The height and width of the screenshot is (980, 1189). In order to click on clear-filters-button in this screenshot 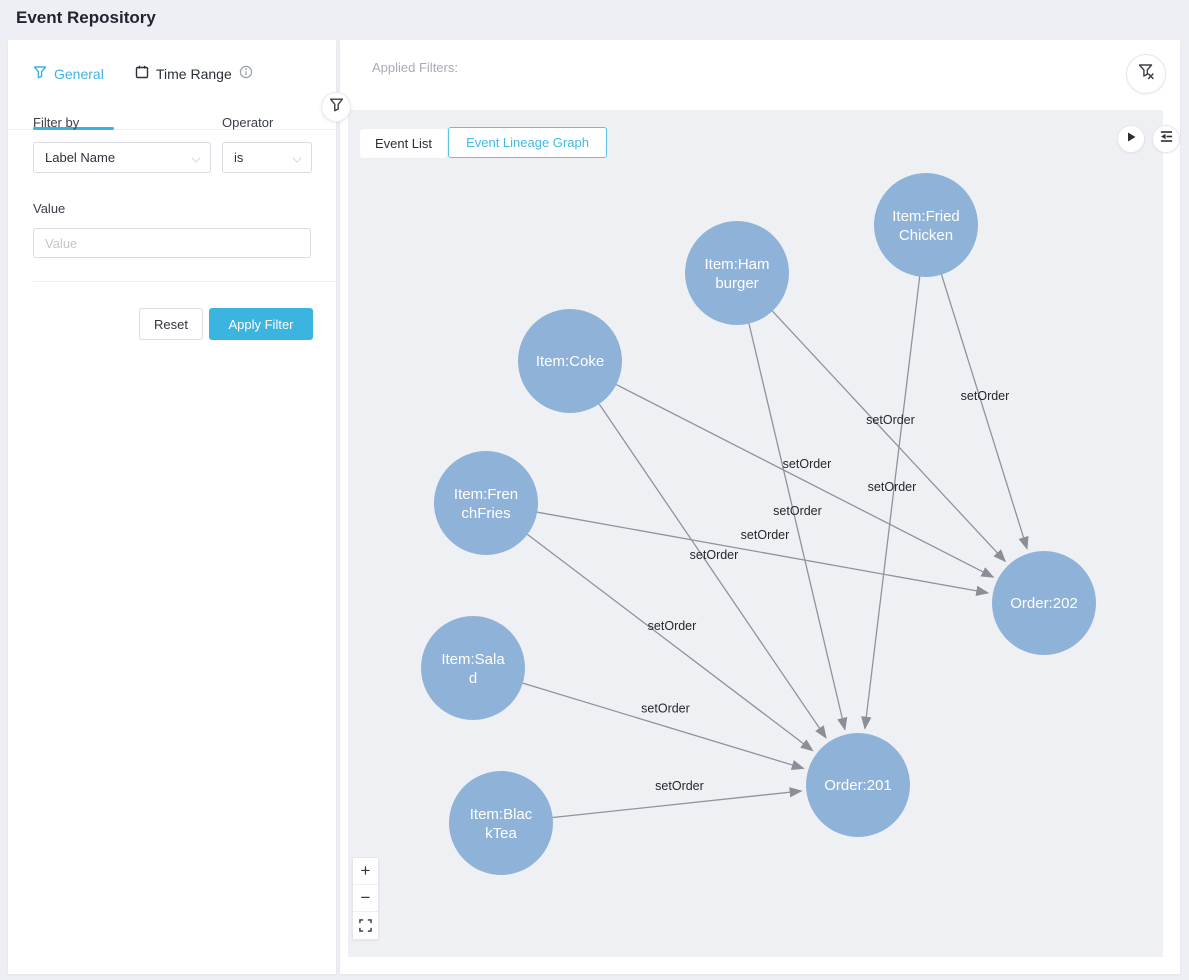, I will do `click(1146, 74)`.